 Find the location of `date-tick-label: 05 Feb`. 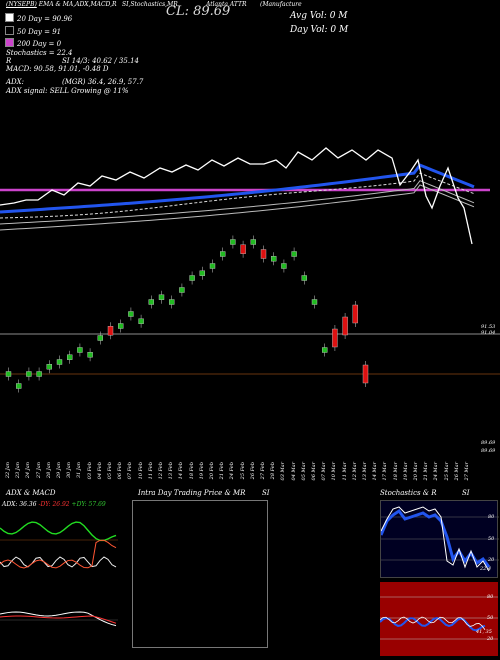

date-tick-label: 05 Feb is located at coordinates (110, 471).